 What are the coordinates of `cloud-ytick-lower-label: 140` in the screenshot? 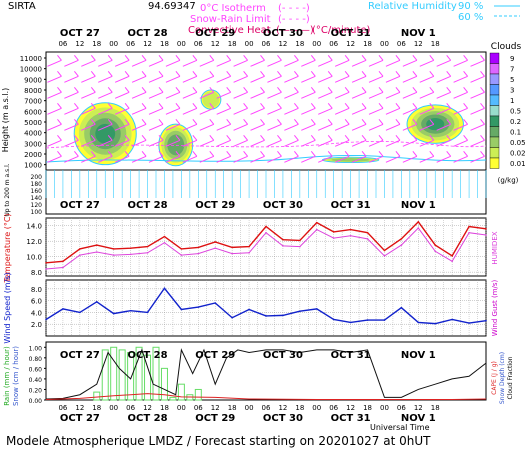 It's located at (37, 198).